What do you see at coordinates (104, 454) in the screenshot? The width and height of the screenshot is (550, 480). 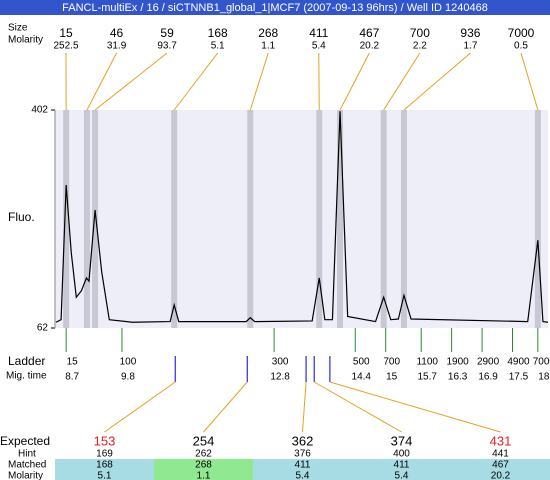 I see `hint-value: 169` at bounding box center [104, 454].